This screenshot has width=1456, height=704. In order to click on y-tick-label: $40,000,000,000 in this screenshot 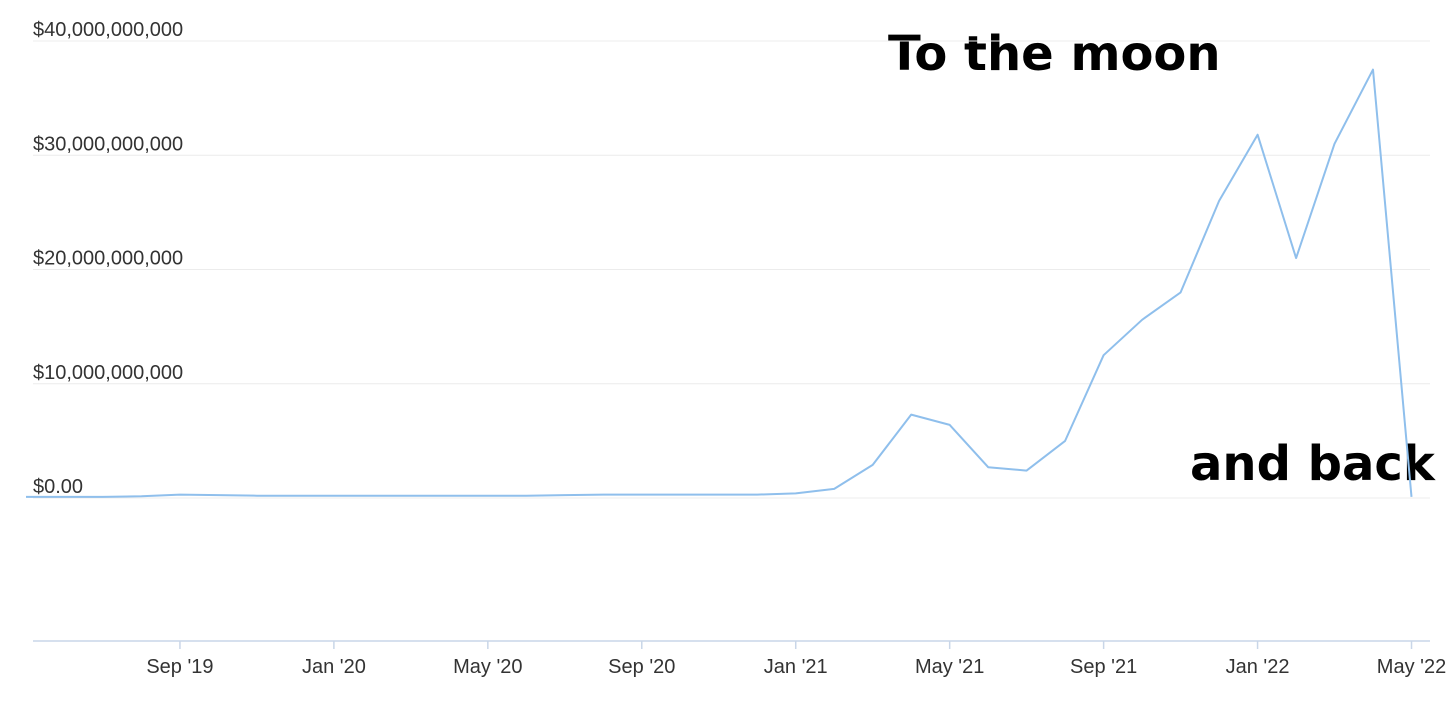, I will do `click(108, 30)`.